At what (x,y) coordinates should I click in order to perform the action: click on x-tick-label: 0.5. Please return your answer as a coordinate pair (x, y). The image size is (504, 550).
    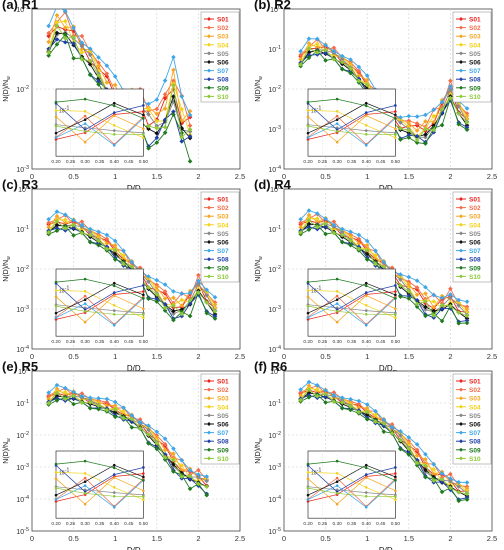
    Looking at the image, I should click on (73, 538).